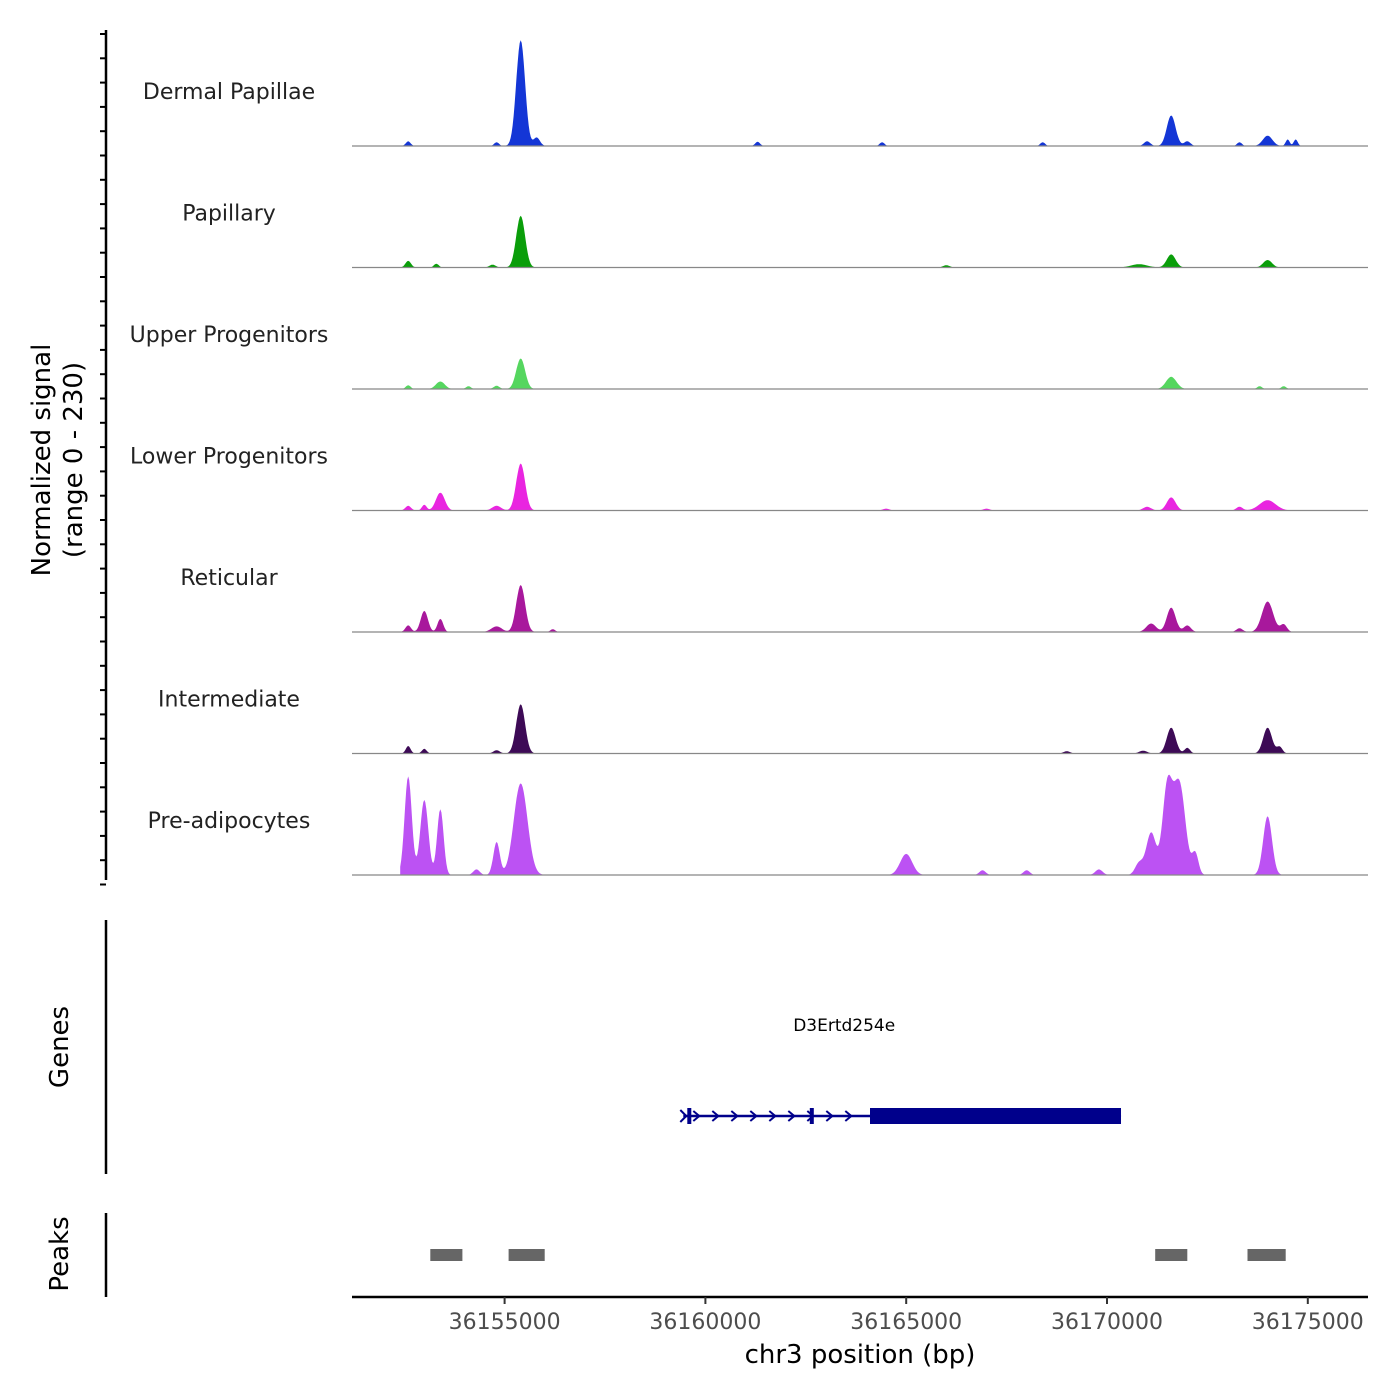 The height and width of the screenshot is (1400, 1400). What do you see at coordinates (749, 356) in the screenshot?
I see `track-upper-progenitors: Upper Progenitors` at bounding box center [749, 356].